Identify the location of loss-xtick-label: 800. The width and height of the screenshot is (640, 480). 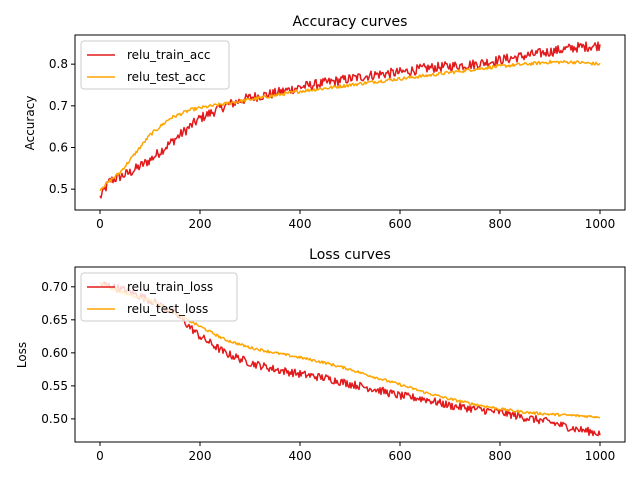
(500, 456).